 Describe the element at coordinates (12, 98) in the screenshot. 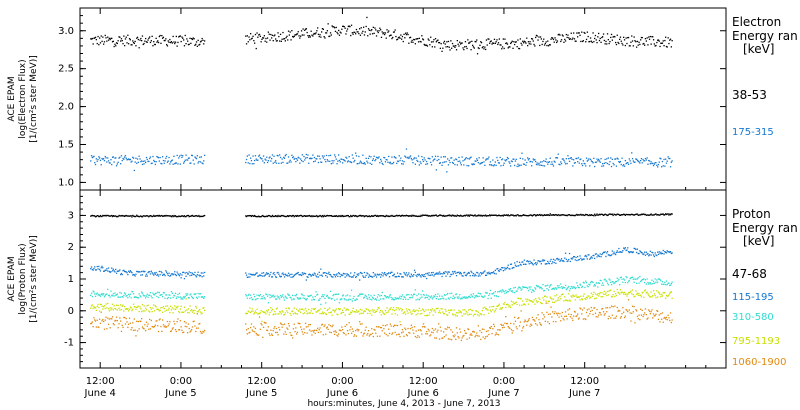

I see `electron-ylabel-line1: ACE EPAM` at that location.